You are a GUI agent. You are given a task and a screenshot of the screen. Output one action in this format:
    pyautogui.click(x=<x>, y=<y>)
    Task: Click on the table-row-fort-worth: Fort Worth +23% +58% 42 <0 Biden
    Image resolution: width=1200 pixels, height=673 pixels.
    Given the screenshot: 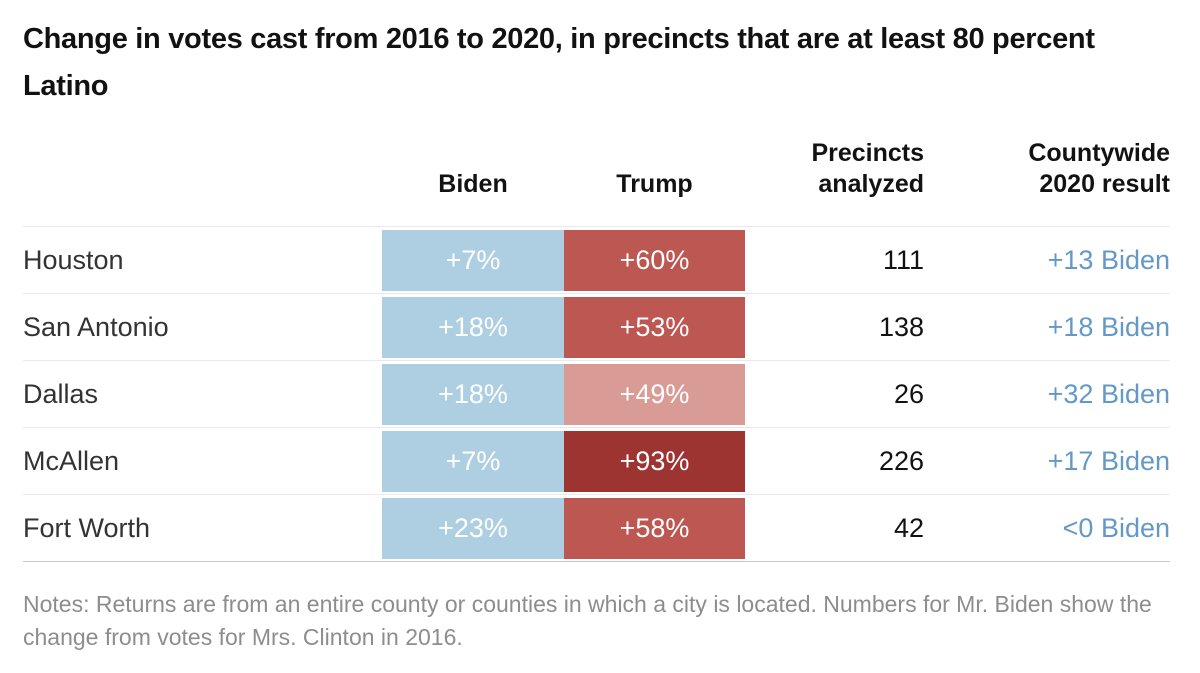 What is the action you would take?
    pyautogui.click(x=596, y=527)
    